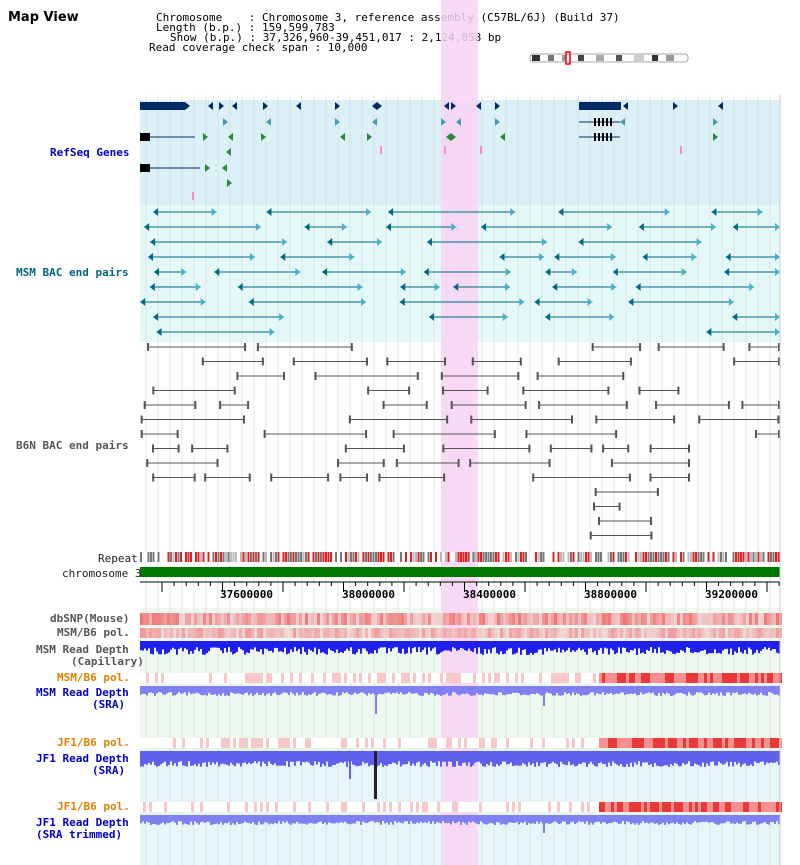 This screenshot has width=800, height=865. Describe the element at coordinates (93, 742) in the screenshot. I see `jf1-b6-pol-label: JF1/B6 pol.` at that location.